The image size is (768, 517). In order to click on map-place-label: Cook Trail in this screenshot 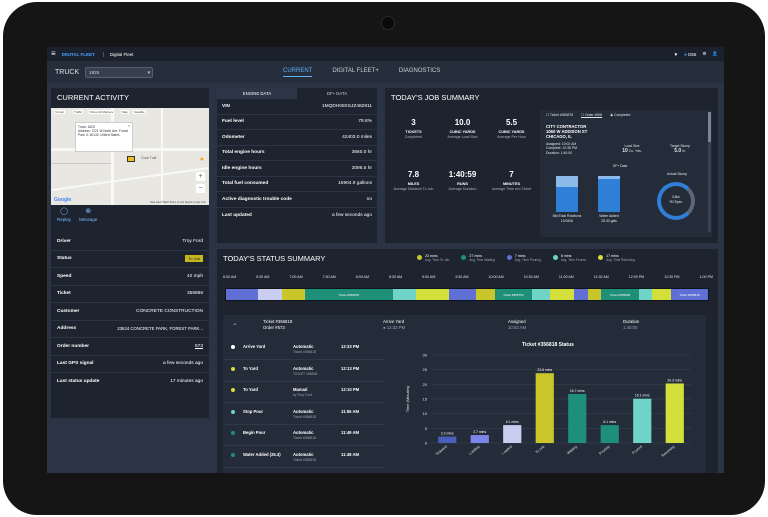, I will do `click(149, 158)`.